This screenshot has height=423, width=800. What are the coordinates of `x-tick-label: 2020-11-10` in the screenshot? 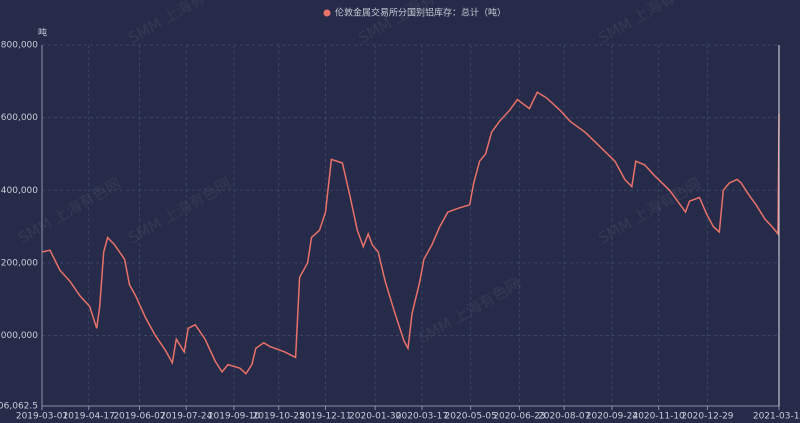 It's located at (658, 417).